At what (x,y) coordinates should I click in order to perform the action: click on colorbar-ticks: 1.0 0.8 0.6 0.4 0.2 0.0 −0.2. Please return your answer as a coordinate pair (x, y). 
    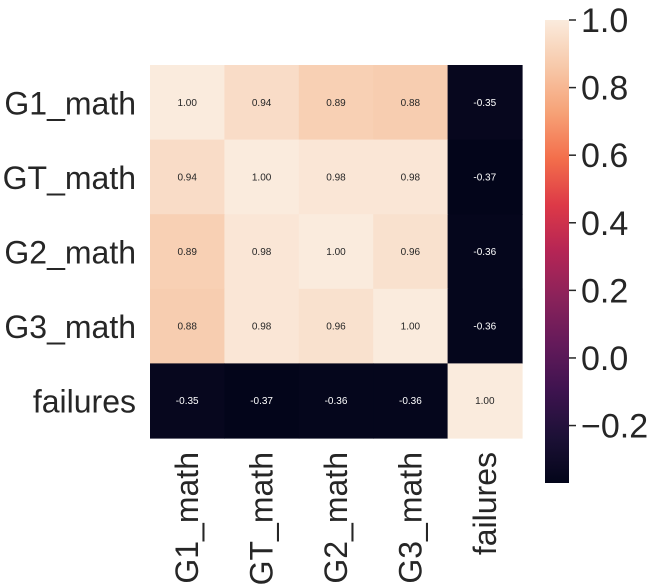
    Looking at the image, I should click on (608, 224).